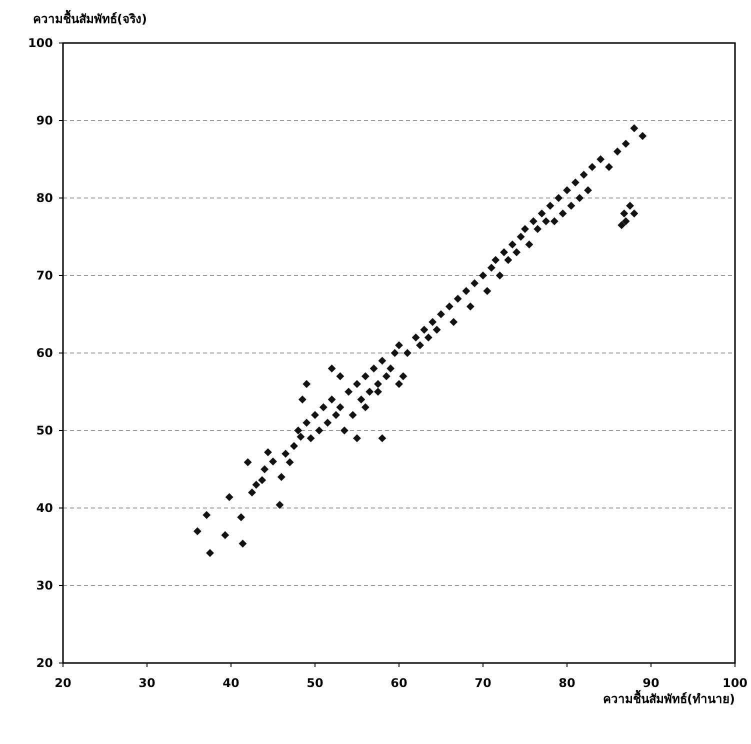 The width and height of the screenshot is (751, 744). Describe the element at coordinates (44, 198) in the screenshot. I see `y-tick-label: 80` at that location.